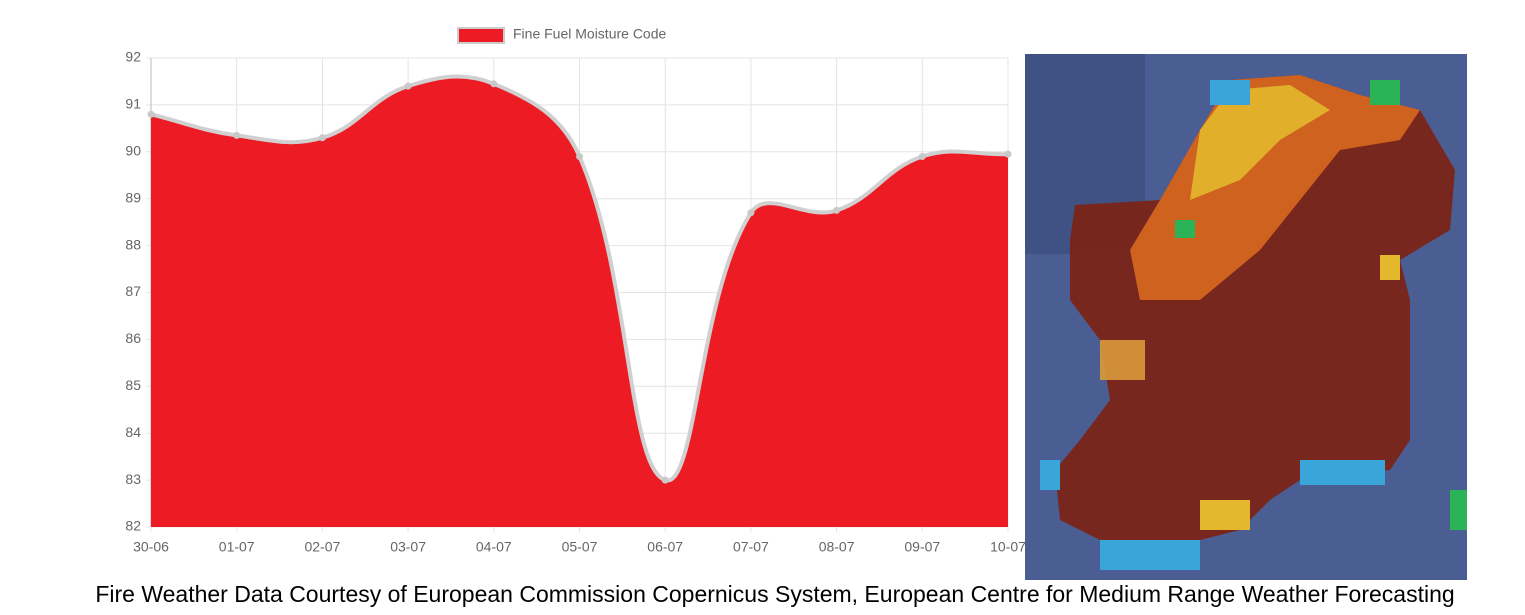 The image size is (1525, 615). I want to click on y-tick-label: 84, so click(133, 432).